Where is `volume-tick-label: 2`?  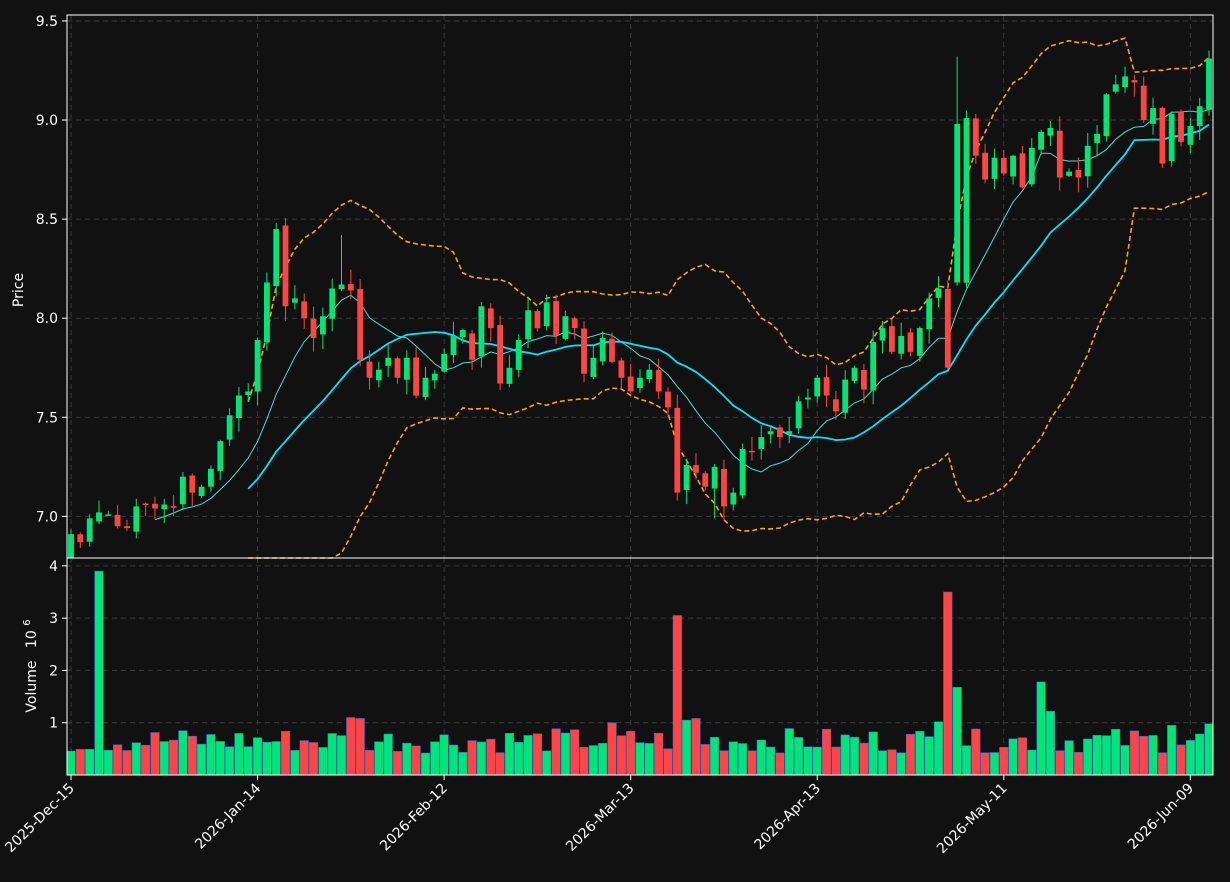 volume-tick-label: 2 is located at coordinates (53, 671).